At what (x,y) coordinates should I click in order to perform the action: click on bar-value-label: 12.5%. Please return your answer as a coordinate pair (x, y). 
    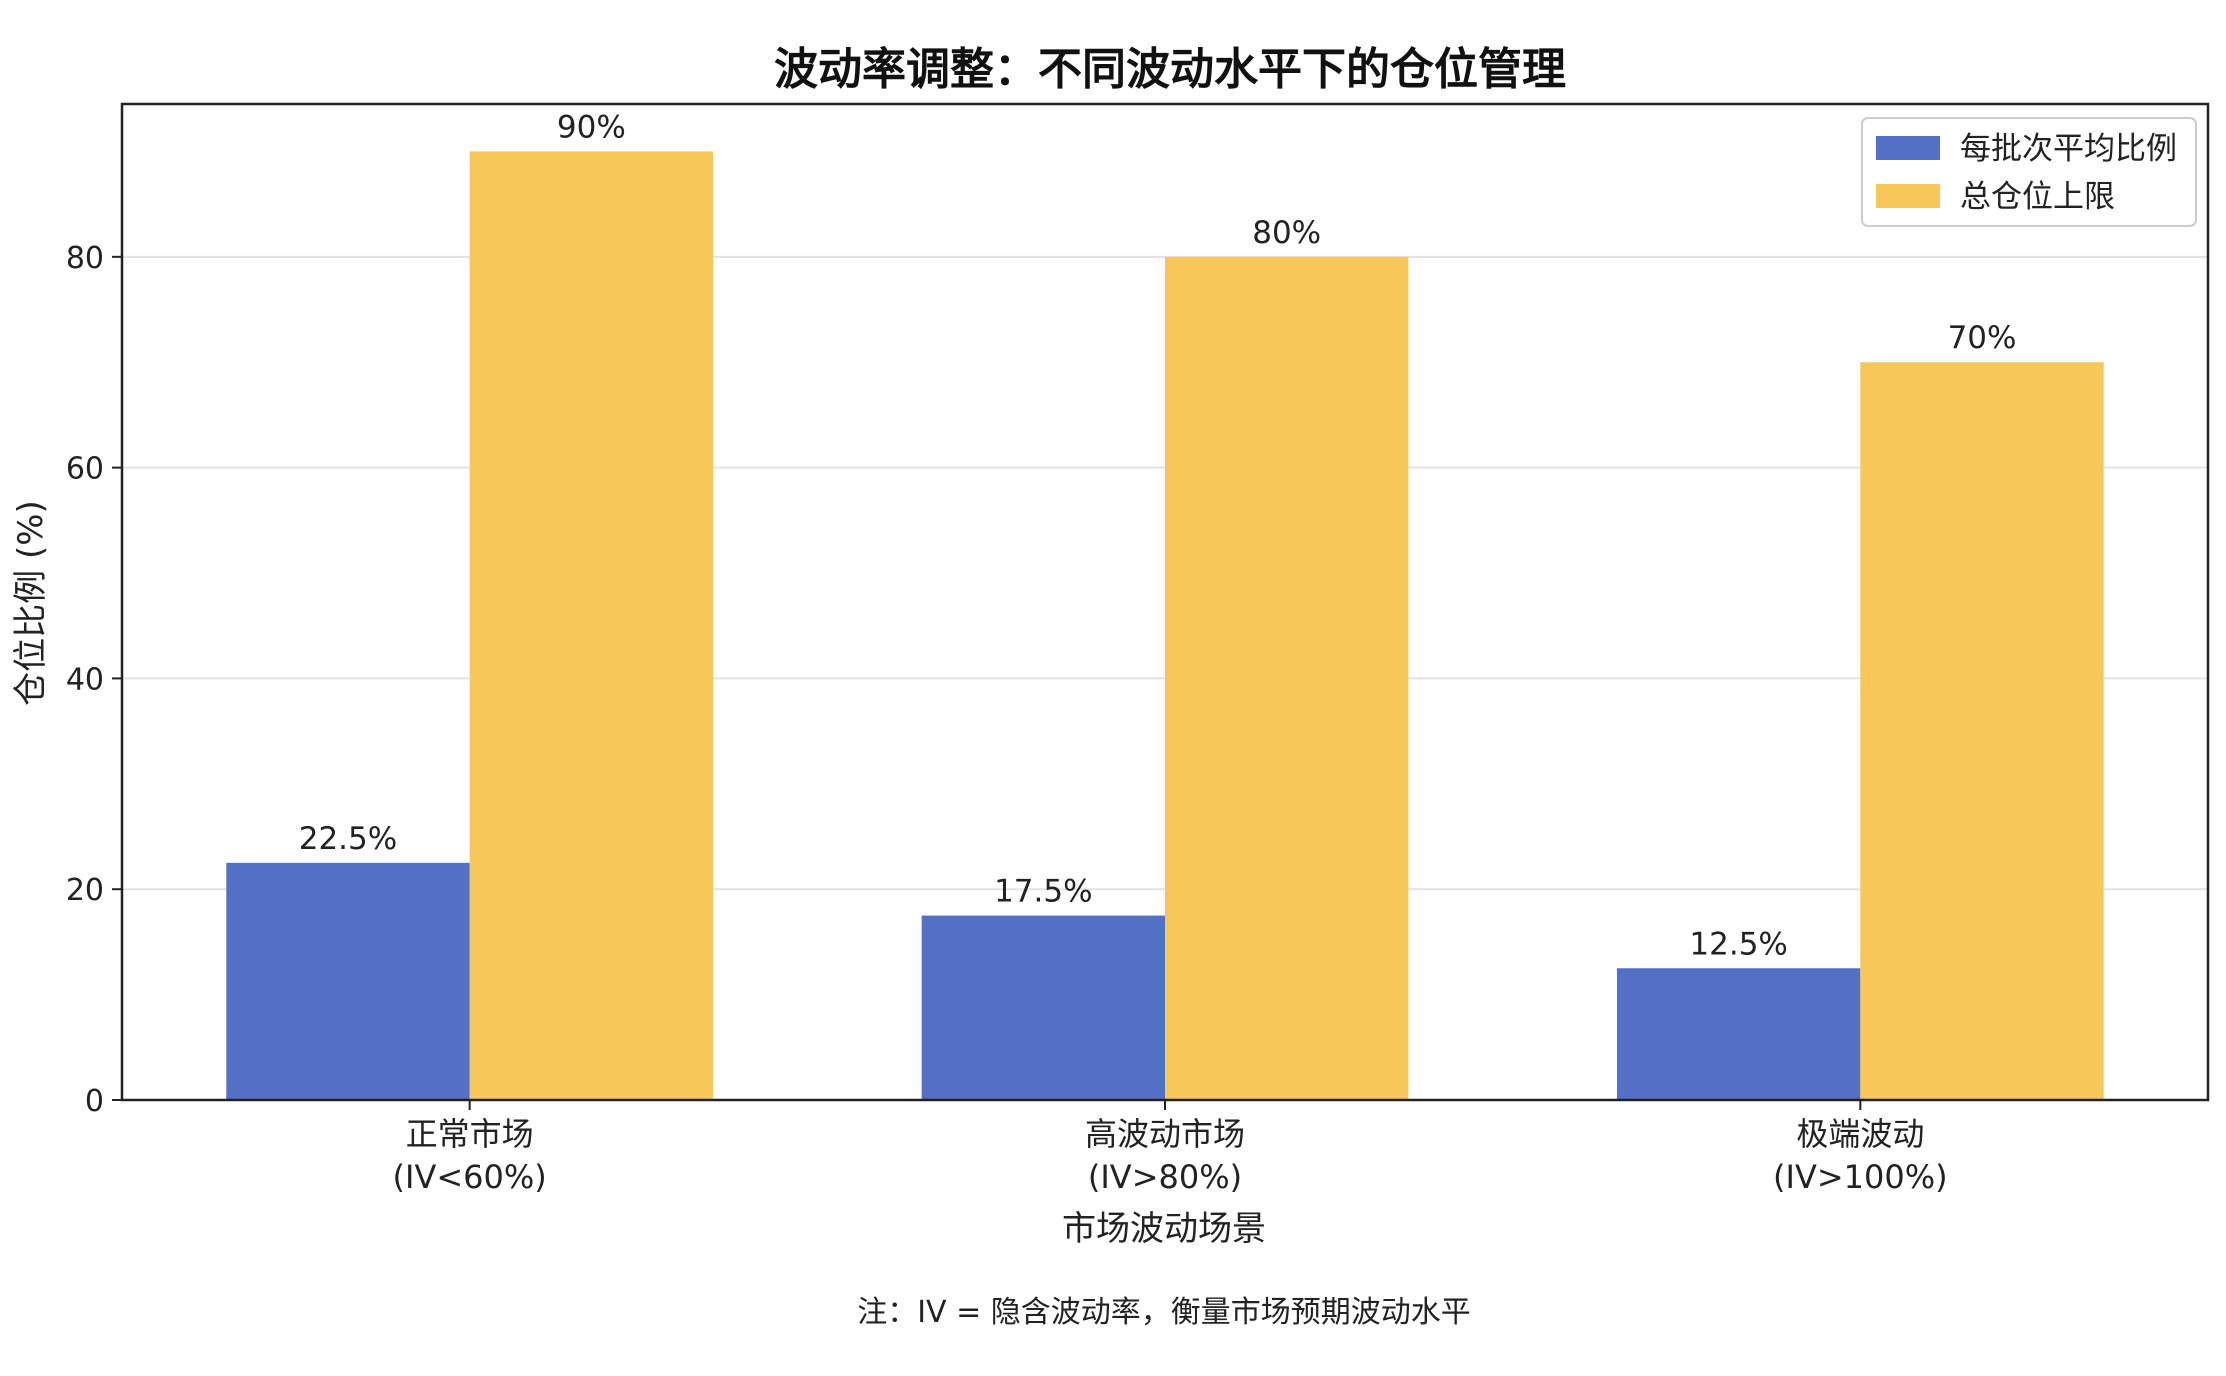
    Looking at the image, I should click on (1738, 944).